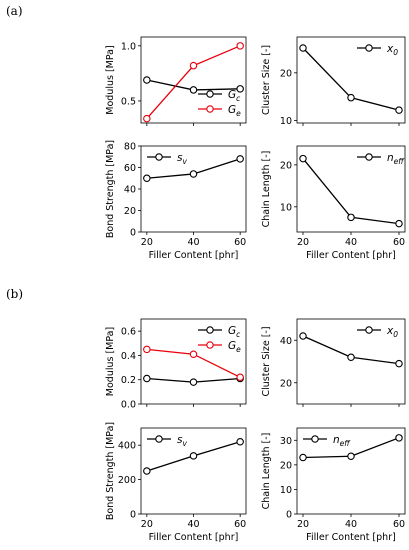 The width and height of the screenshot is (409, 550). Describe the element at coordinates (128, 380) in the screenshot. I see `y-tick-label: 0.2` at that location.